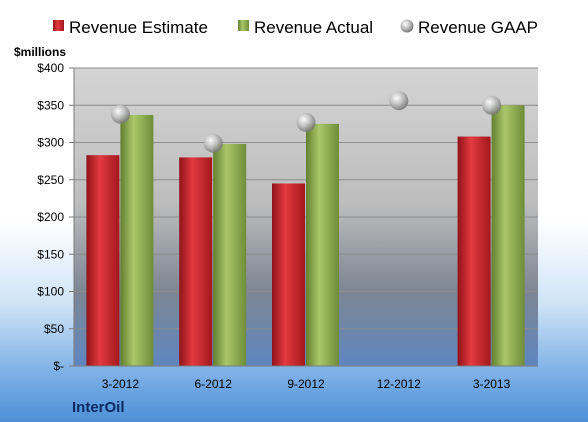  Describe the element at coordinates (492, 384) in the screenshot. I see `x-tick-label: 3-2013` at that location.